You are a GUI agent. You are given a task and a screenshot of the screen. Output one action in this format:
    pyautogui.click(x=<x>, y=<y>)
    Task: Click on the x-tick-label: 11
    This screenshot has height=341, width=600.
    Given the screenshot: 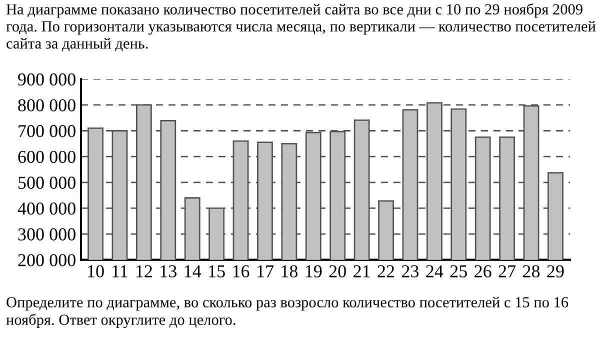 What is the action you would take?
    pyautogui.click(x=120, y=271)
    